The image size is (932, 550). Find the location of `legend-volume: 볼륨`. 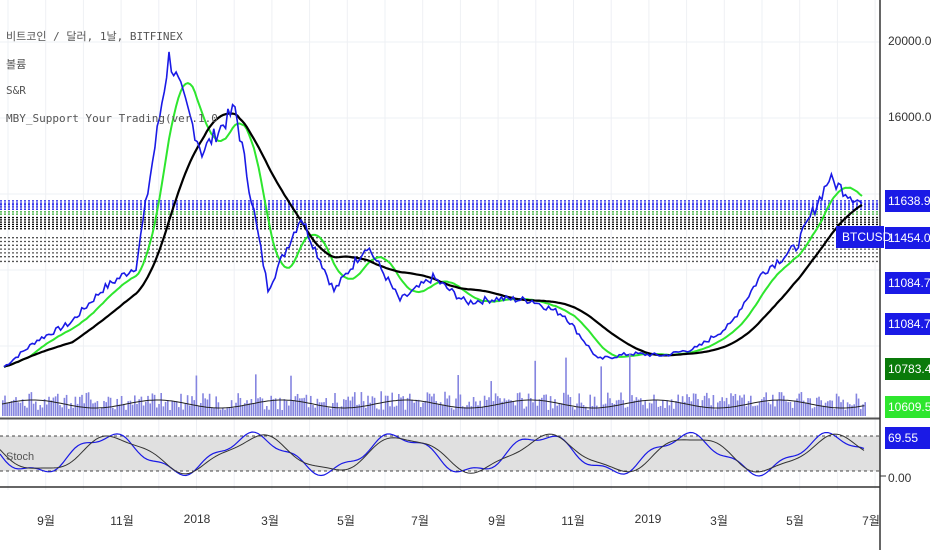

legend-volume: 볼륨 is located at coordinates (16, 64).